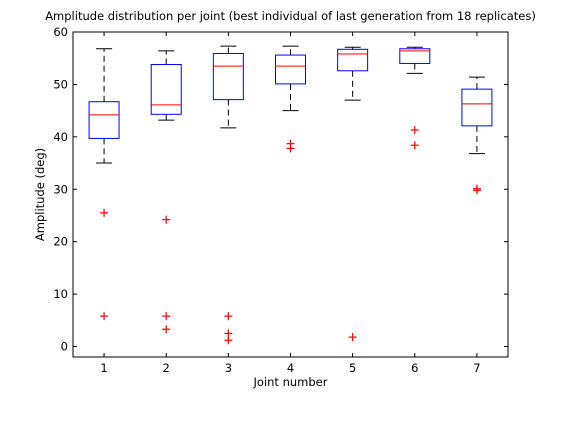  Describe the element at coordinates (352, 368) in the screenshot. I see `x-tick-label: 5` at that location.